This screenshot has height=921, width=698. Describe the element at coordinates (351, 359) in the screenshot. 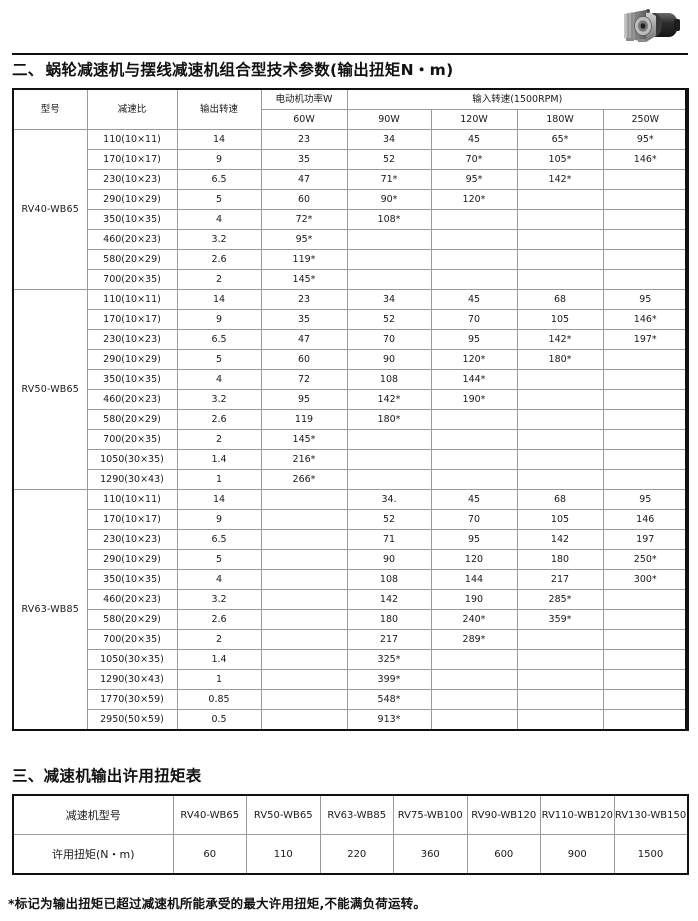

I see `spec-row: 290(10×29) 5 60 90 120* 180*` at that location.